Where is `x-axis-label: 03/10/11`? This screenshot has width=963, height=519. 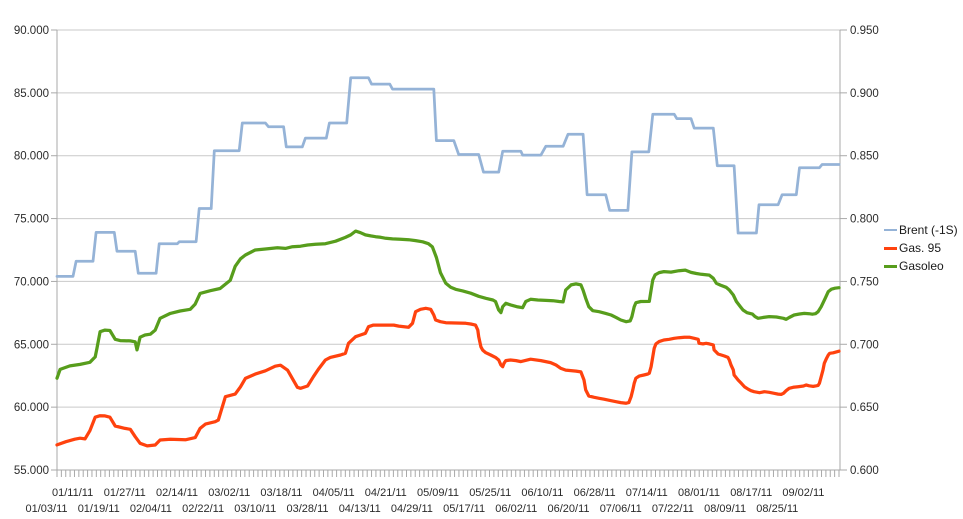 x-axis-label: 03/10/11 is located at coordinates (255, 509).